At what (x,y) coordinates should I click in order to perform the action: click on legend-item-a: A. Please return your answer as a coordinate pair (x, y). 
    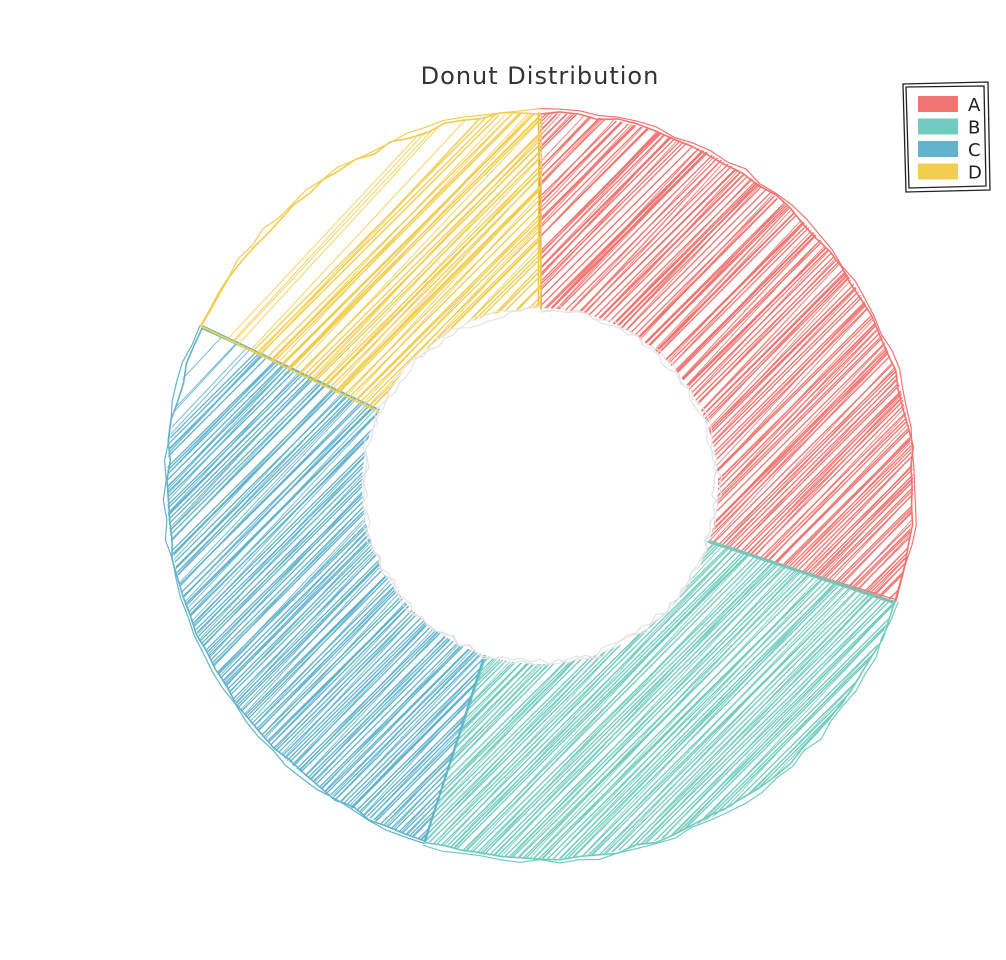
    Looking at the image, I should click on (949, 105).